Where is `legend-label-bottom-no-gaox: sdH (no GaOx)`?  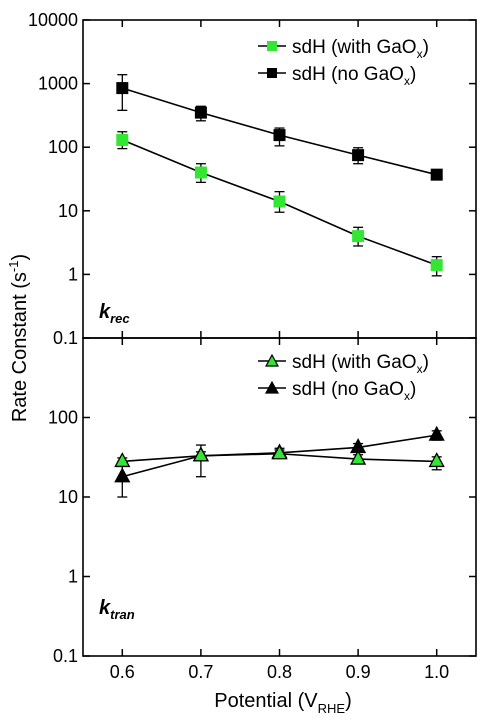 legend-label-bottom-no-gaox: sdH (no GaOx) is located at coordinates (354, 391).